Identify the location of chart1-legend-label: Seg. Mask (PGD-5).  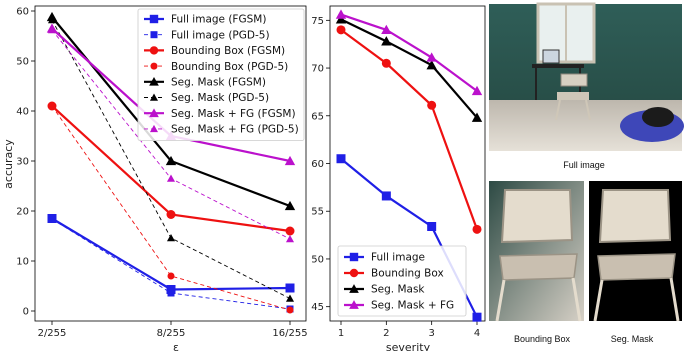
(220, 98).